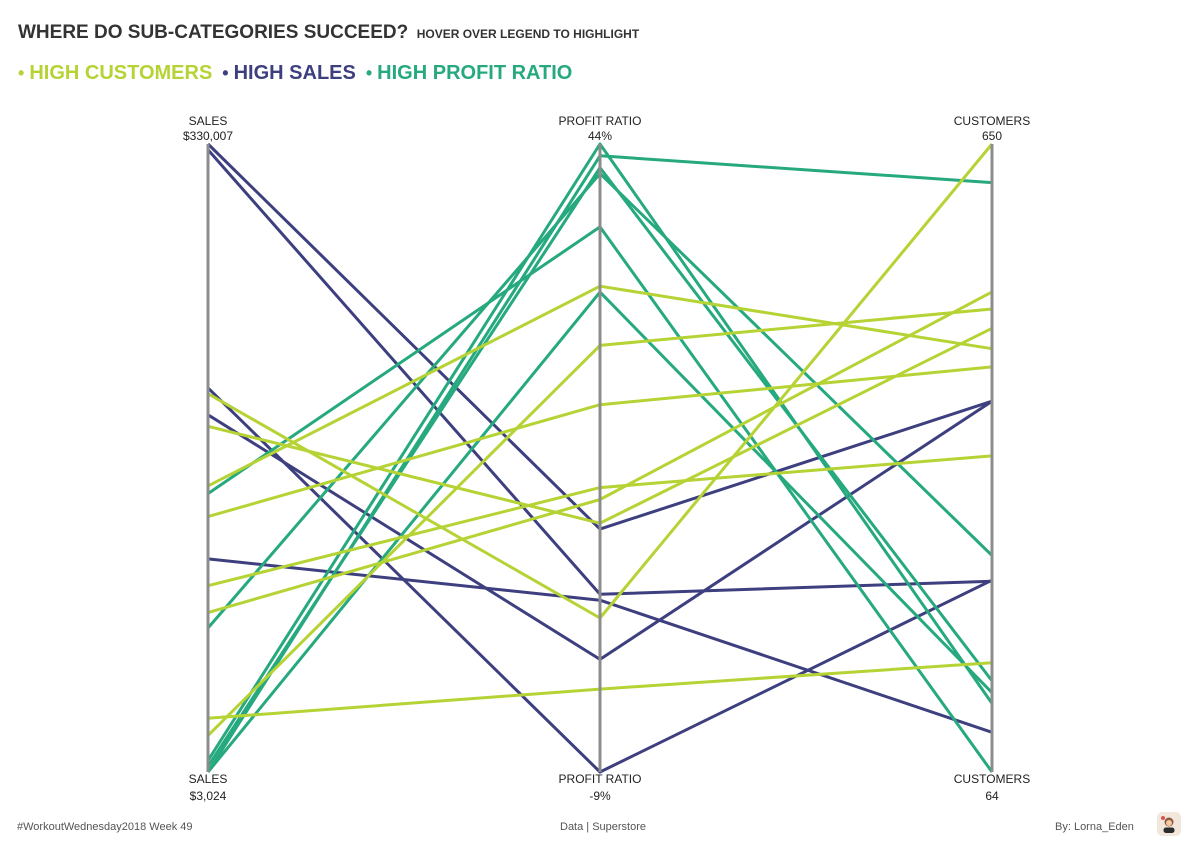  What do you see at coordinates (600, 121) in the screenshot?
I see `axis-top-label-profit-ratio: PROFIT RATIO` at bounding box center [600, 121].